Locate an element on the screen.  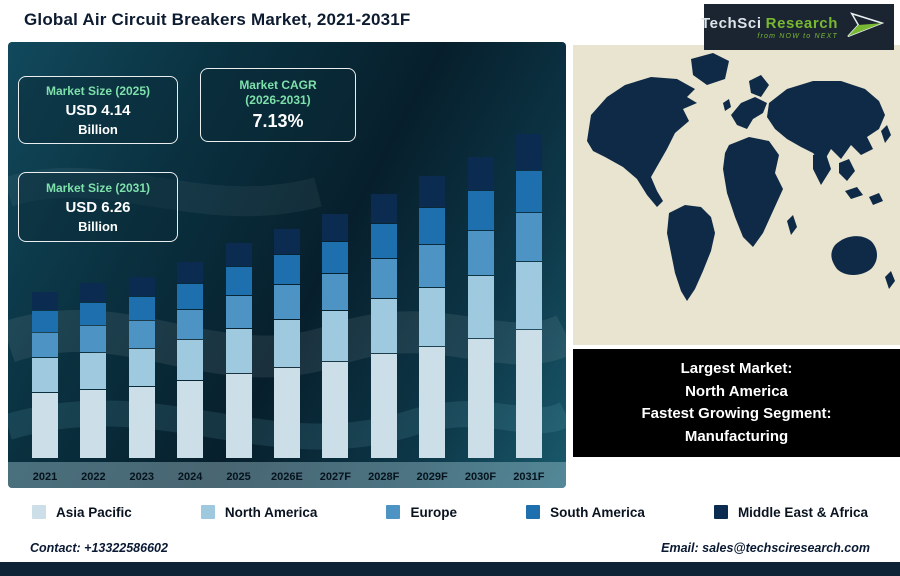
cagr-title-line2: (2026-2031) is located at coordinates (278, 100).